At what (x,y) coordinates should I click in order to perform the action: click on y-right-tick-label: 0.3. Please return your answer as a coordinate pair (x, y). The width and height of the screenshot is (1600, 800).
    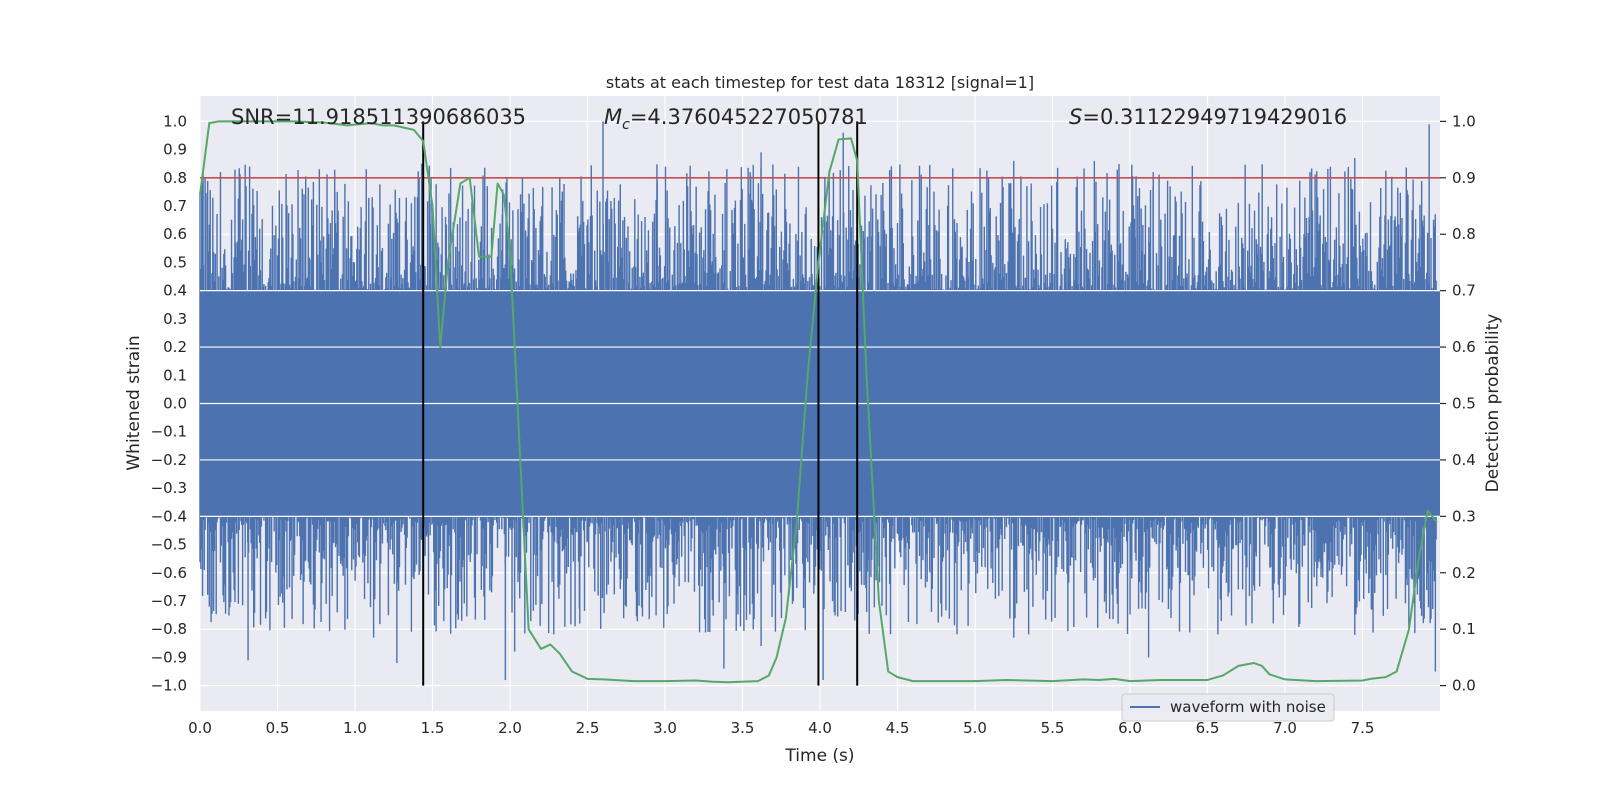
    Looking at the image, I should click on (1464, 516).